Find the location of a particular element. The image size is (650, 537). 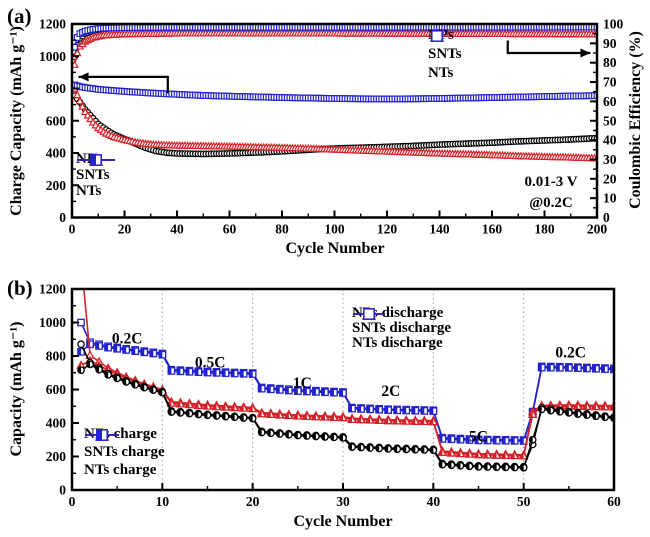

voltage-window-text: 0.01-3 V is located at coordinates (551, 182).